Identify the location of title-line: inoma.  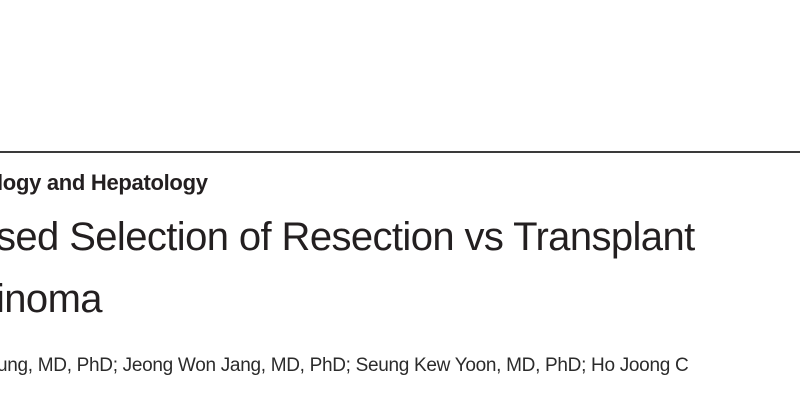
(51, 299).